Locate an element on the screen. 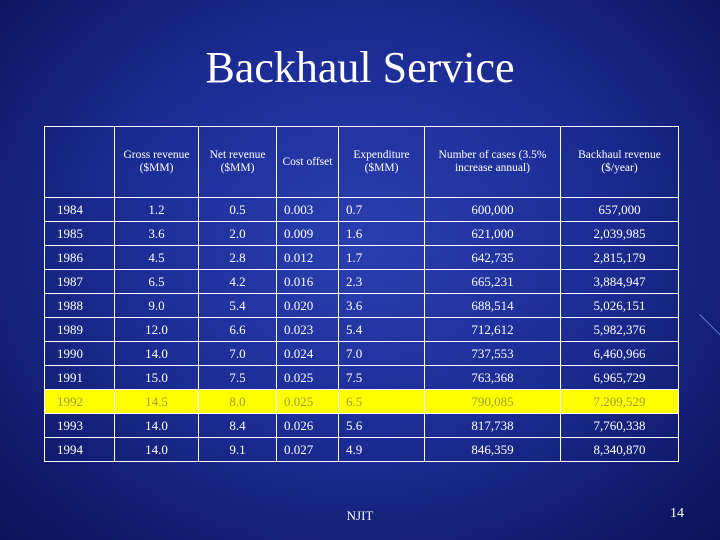 The image size is (720, 540). cell-year: 1986 is located at coordinates (79, 257).